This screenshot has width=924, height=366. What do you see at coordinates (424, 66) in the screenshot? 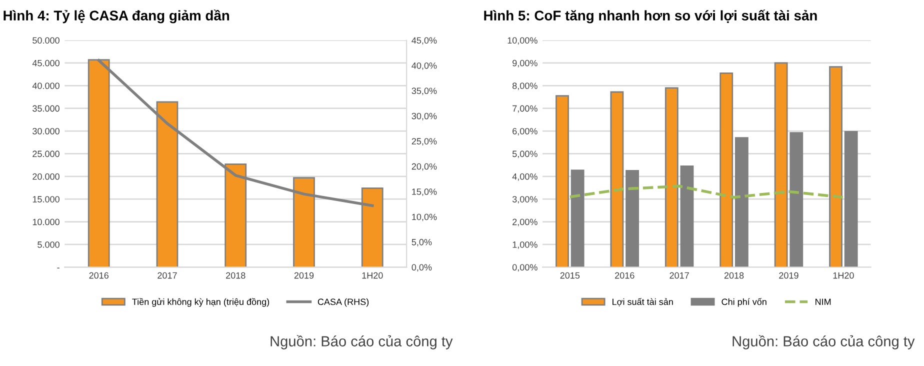
I see `y2-tick-label: 40,0%` at bounding box center [424, 66].